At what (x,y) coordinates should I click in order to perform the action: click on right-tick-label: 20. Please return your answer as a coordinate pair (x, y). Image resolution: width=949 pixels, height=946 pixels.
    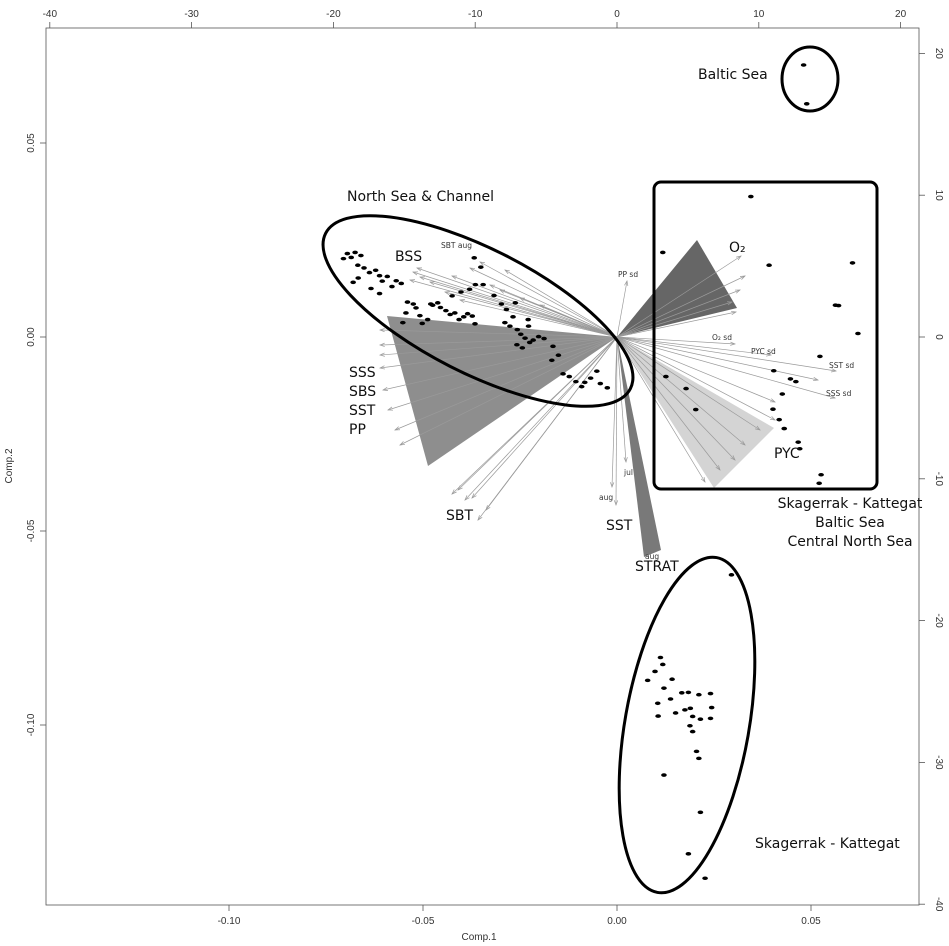
    Looking at the image, I should click on (938, 54).